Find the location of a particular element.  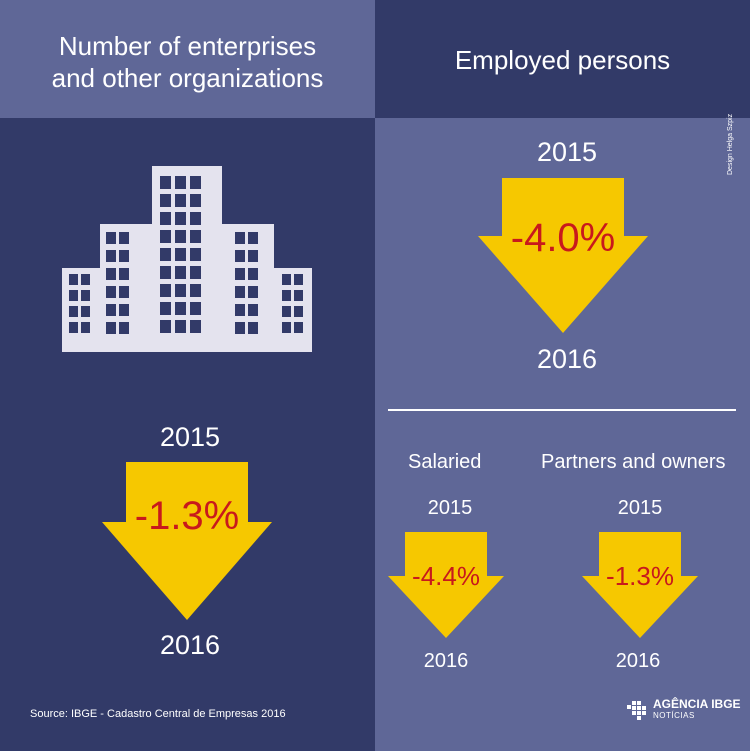

design-credit: Design Helga Szpiz is located at coordinates (730, 144).